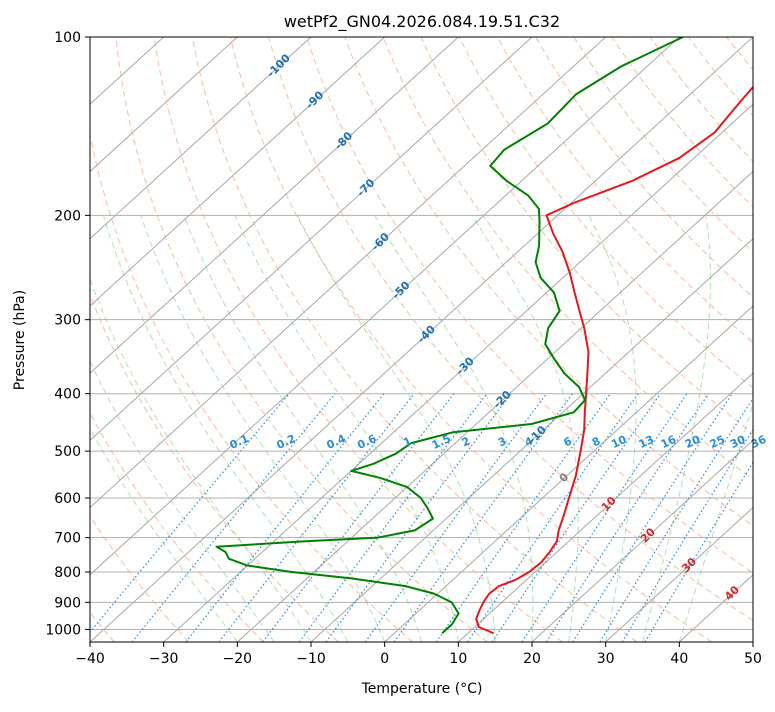  I want to click on y-tick-label: 900, so click(67, 603).